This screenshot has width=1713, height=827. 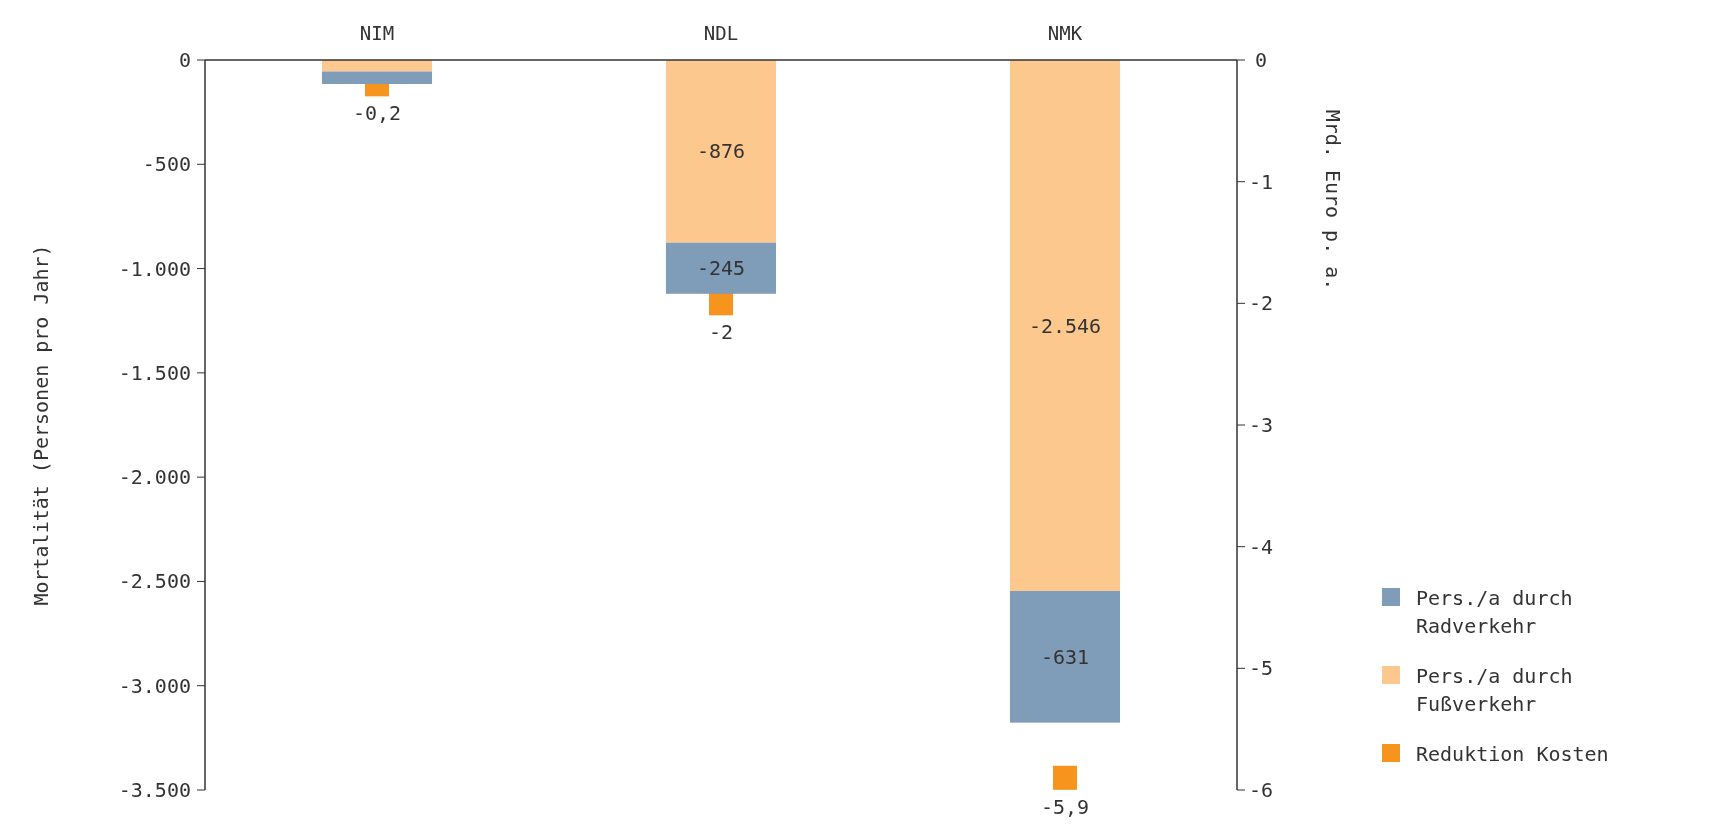 I want to click on y-tick-label: -3.500, so click(x=154, y=790).